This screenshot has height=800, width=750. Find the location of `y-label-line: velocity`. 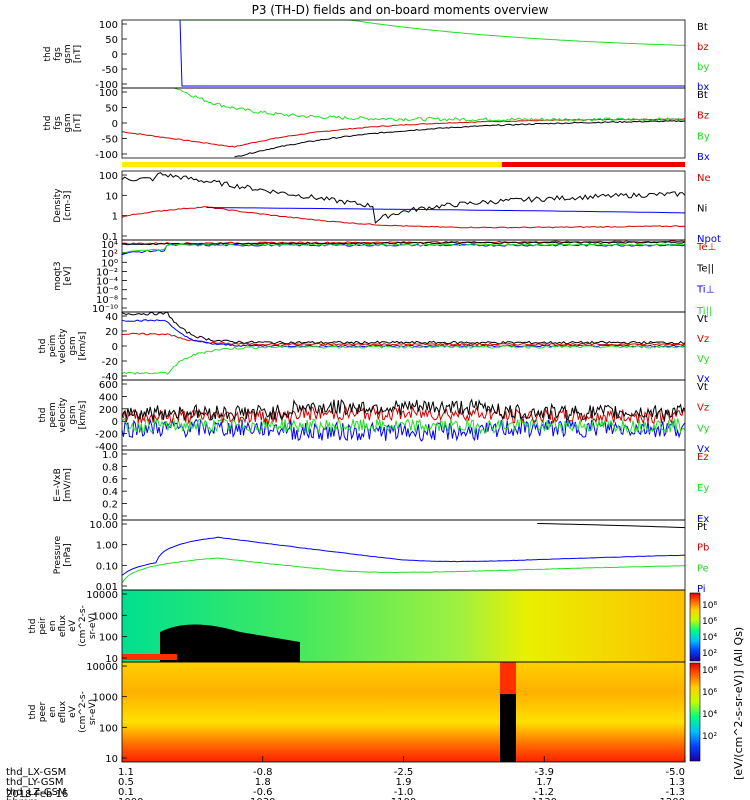

y-label-line: velocity is located at coordinates (63, 346).